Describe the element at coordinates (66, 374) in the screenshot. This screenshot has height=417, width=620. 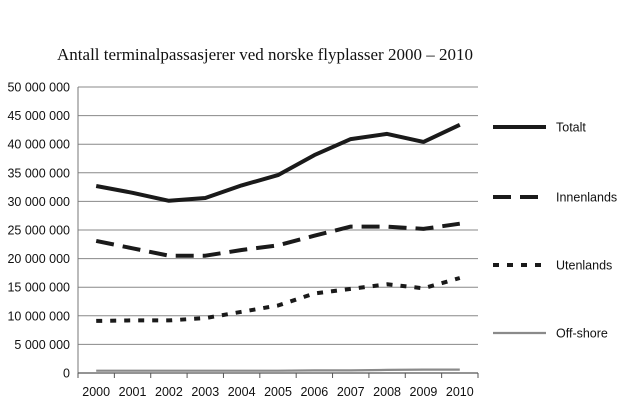
I see `y-tick-label: 0` at that location.